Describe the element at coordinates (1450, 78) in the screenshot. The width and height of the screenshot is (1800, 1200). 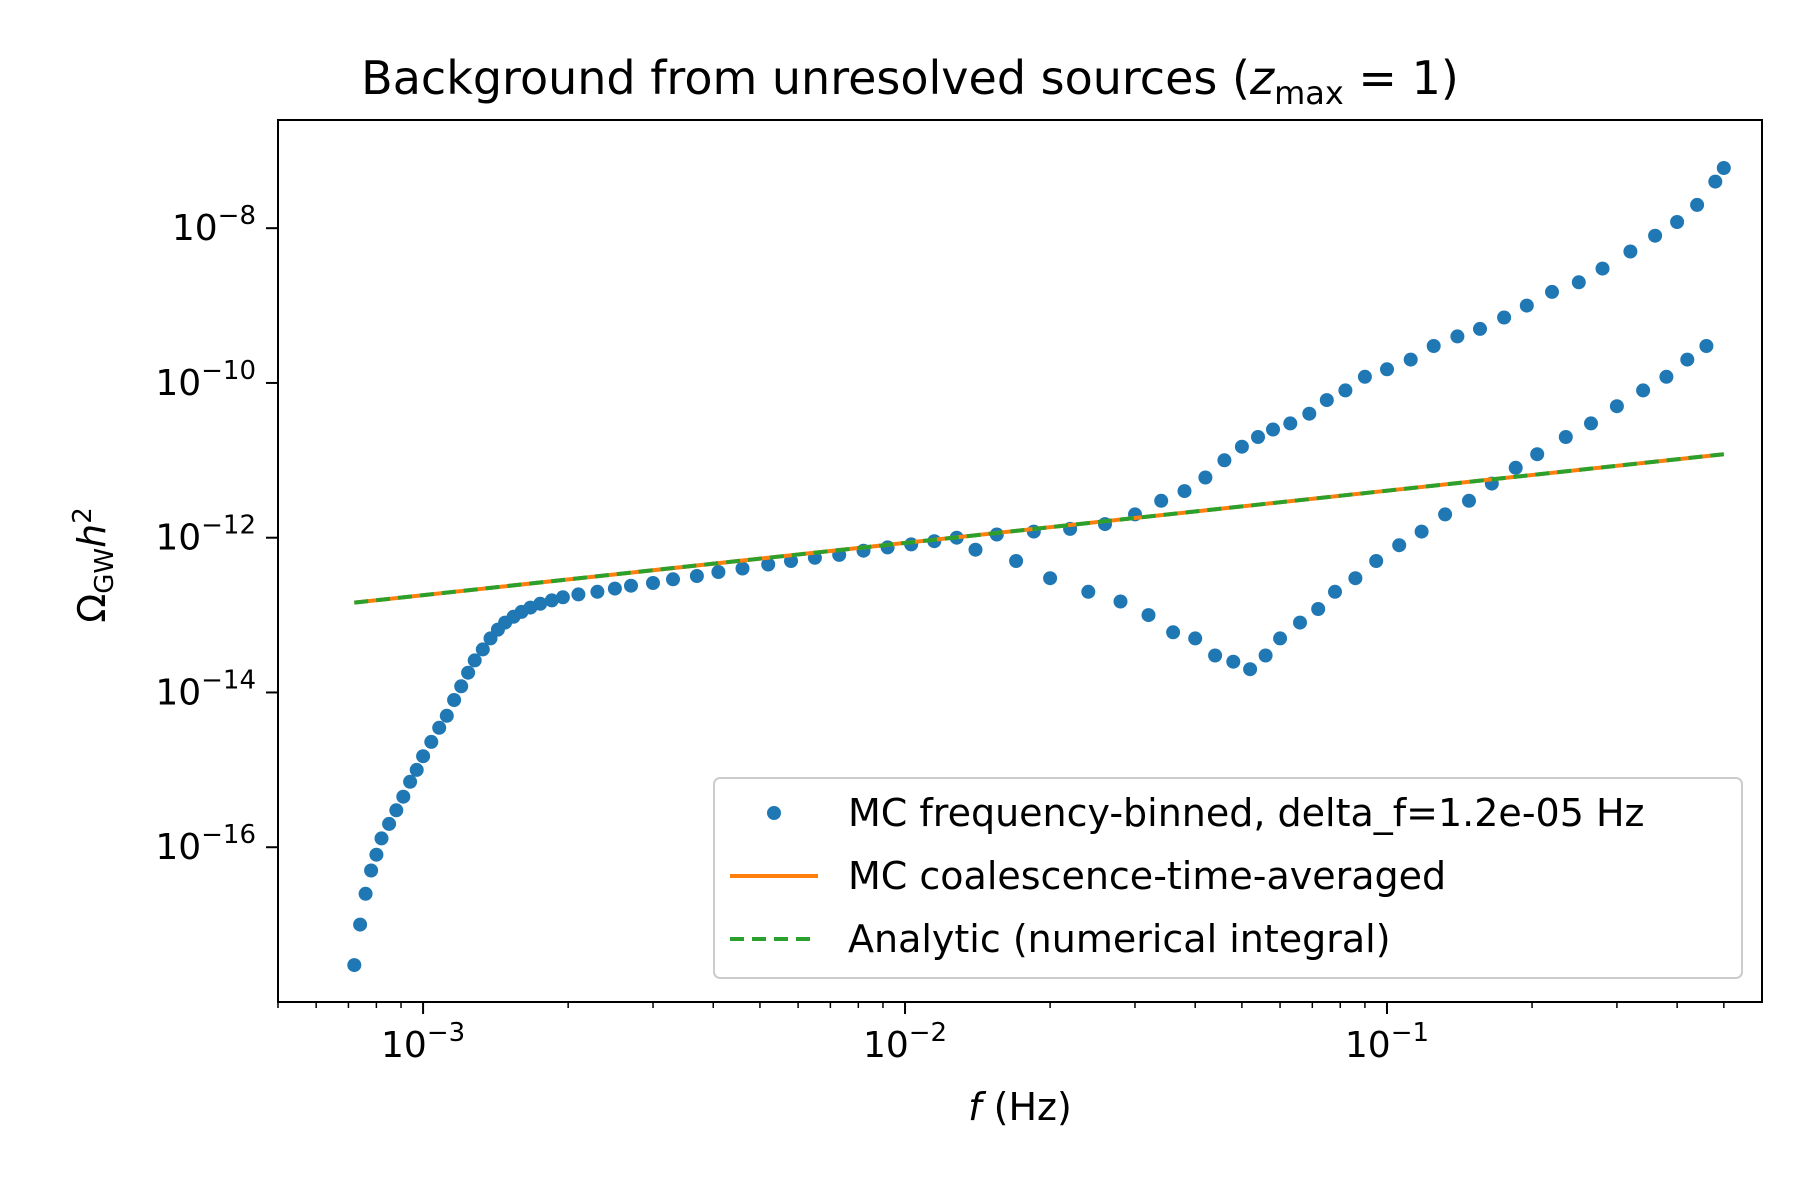
I see `title-suffix: )` at that location.